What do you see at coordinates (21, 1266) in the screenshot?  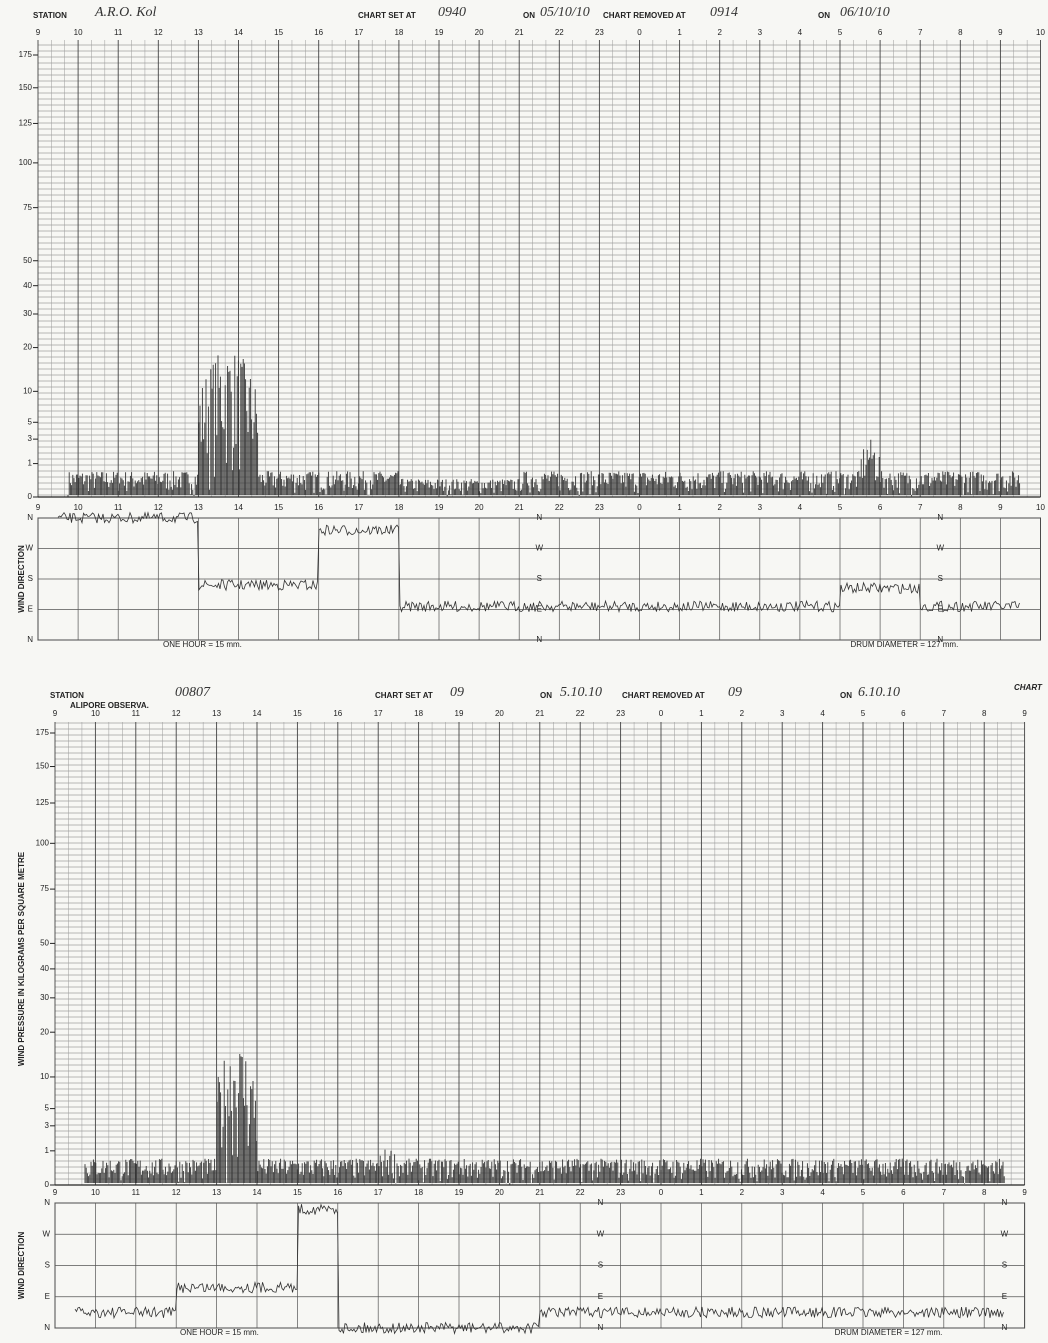 I see `direction-axis-label: WIND DIRECTION` at bounding box center [21, 1266].